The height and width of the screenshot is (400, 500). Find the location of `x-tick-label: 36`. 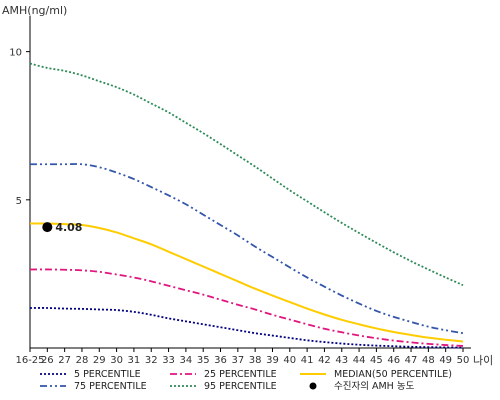

x-tick-label: 36 is located at coordinates (220, 360).